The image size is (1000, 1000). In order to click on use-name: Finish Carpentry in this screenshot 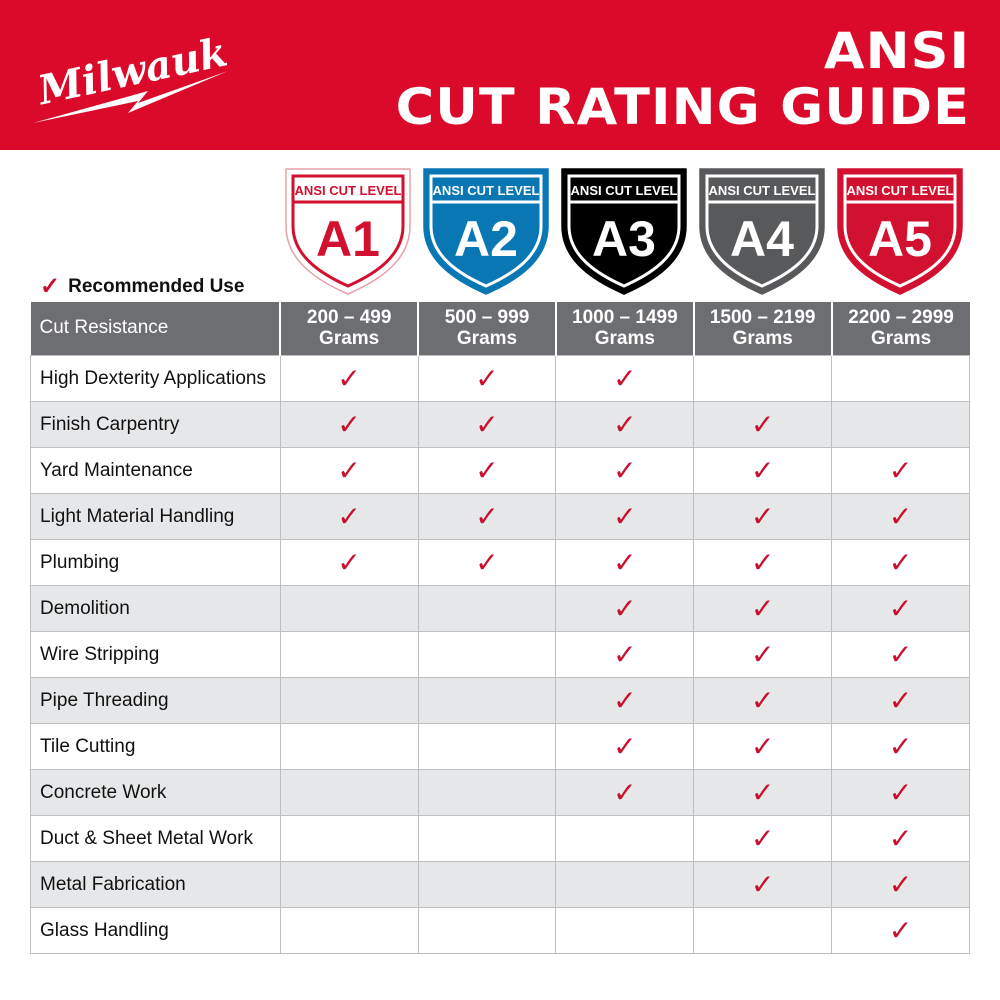, I will do `click(155, 424)`.